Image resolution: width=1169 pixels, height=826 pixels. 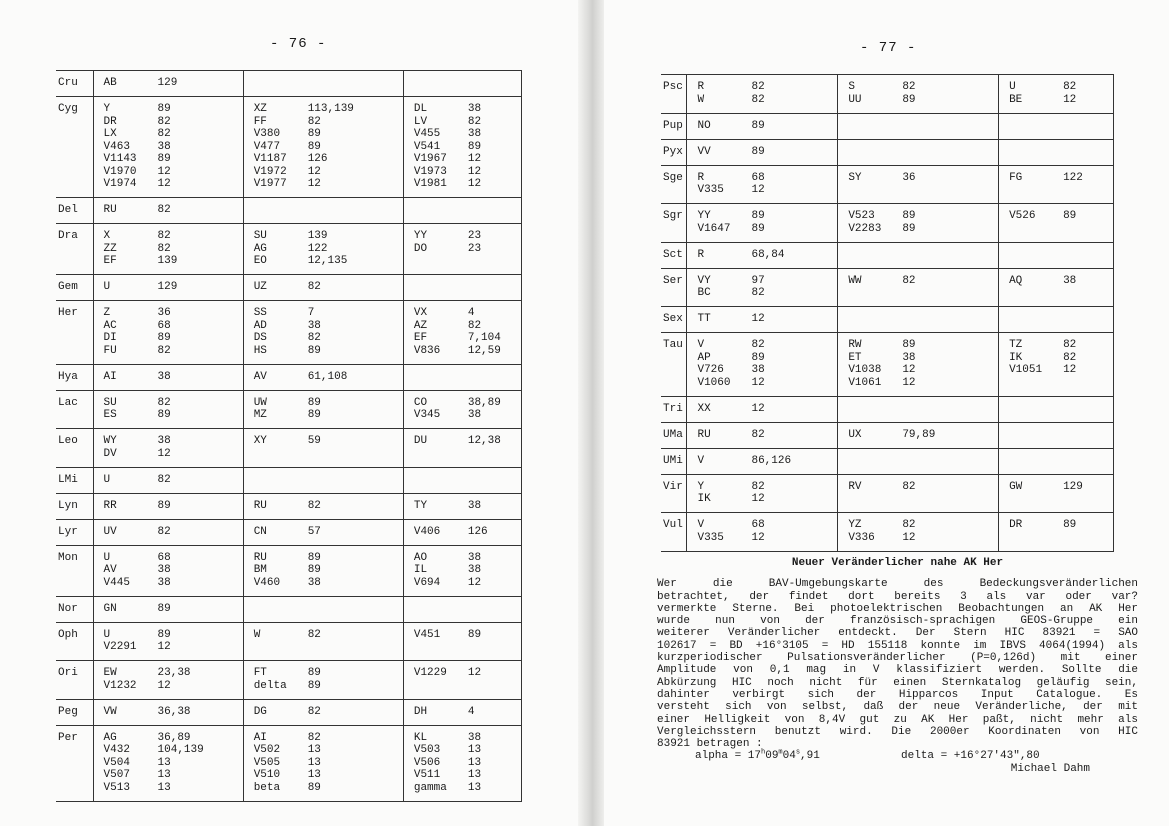 What do you see at coordinates (1016, 99) in the screenshot?
I see `star-designation: BE` at bounding box center [1016, 99].